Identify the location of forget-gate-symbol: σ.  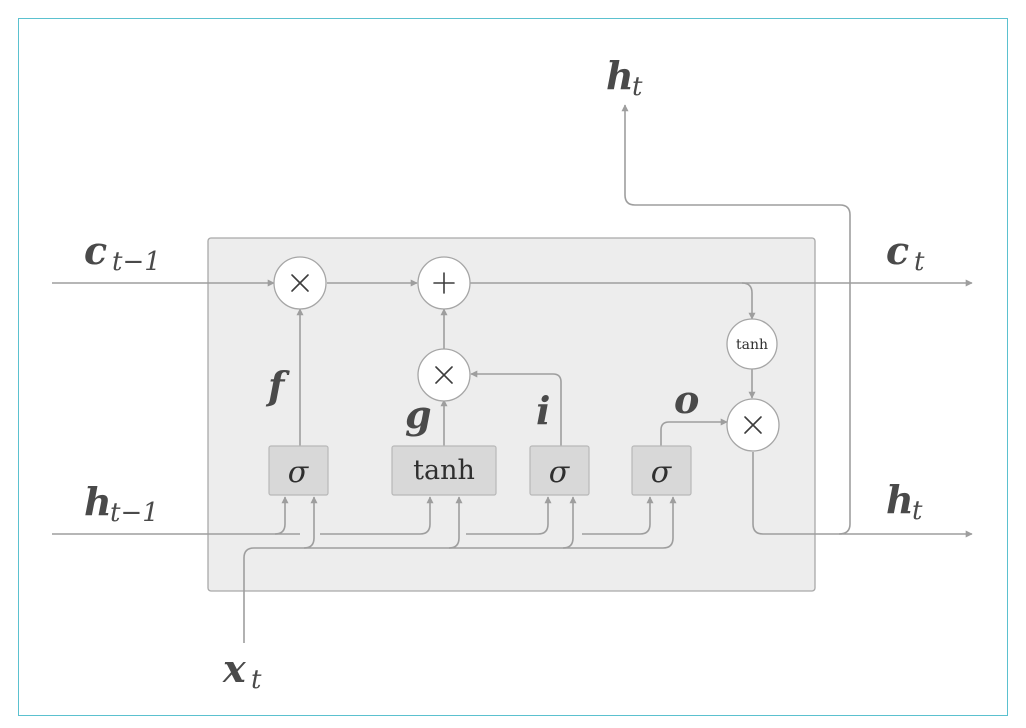
(299, 472).